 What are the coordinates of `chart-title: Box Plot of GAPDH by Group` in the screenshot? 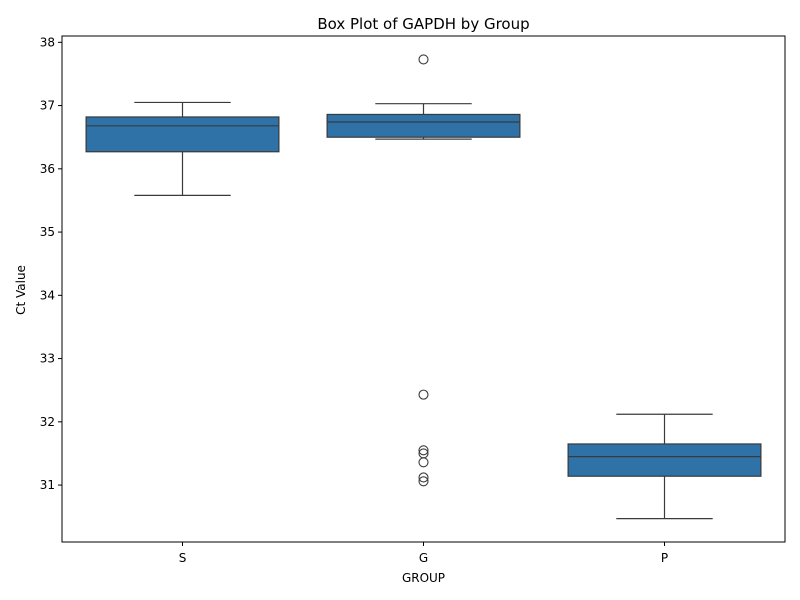 It's located at (423, 24).